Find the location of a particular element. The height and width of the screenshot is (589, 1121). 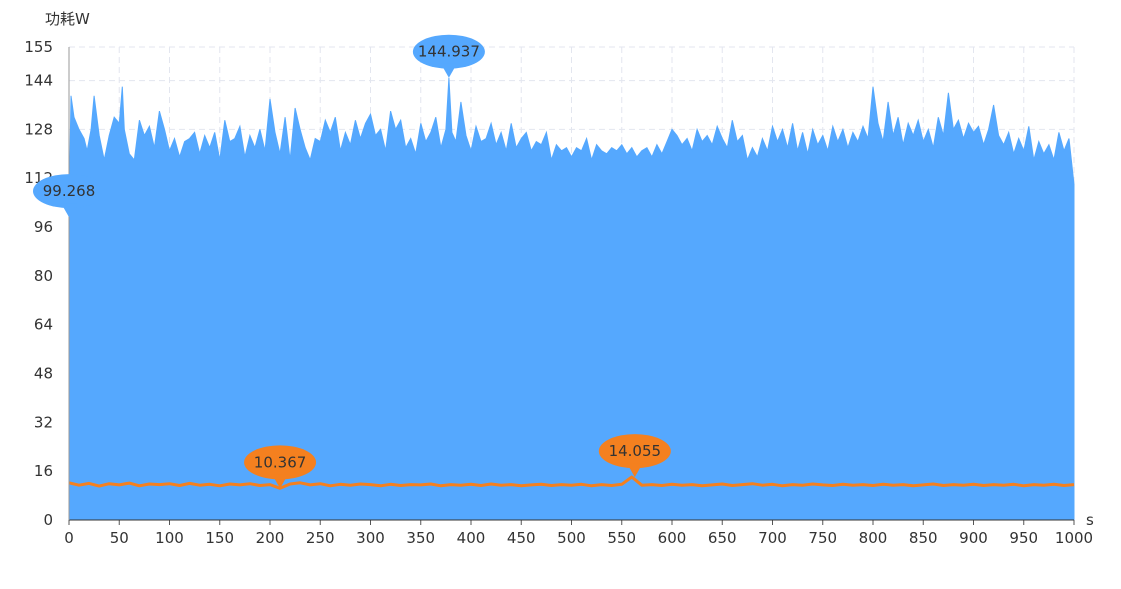

marker-label: 14.055 is located at coordinates (635, 451).